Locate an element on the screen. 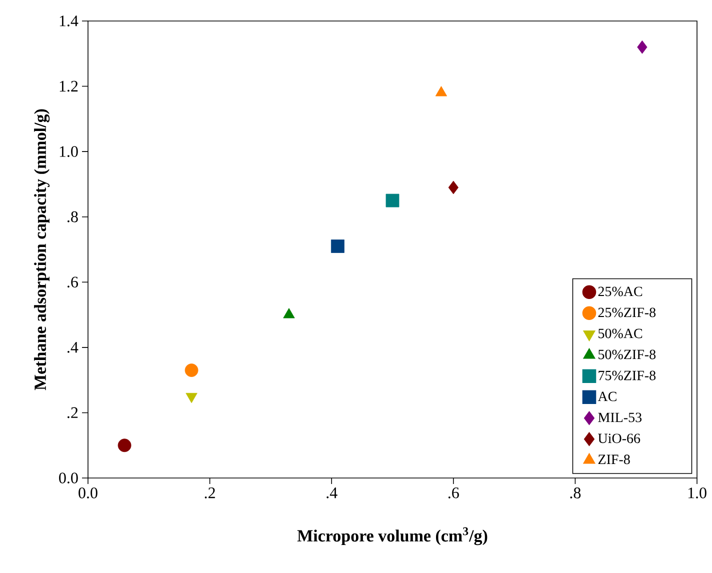  legend-label: UiO-66 is located at coordinates (619, 439).